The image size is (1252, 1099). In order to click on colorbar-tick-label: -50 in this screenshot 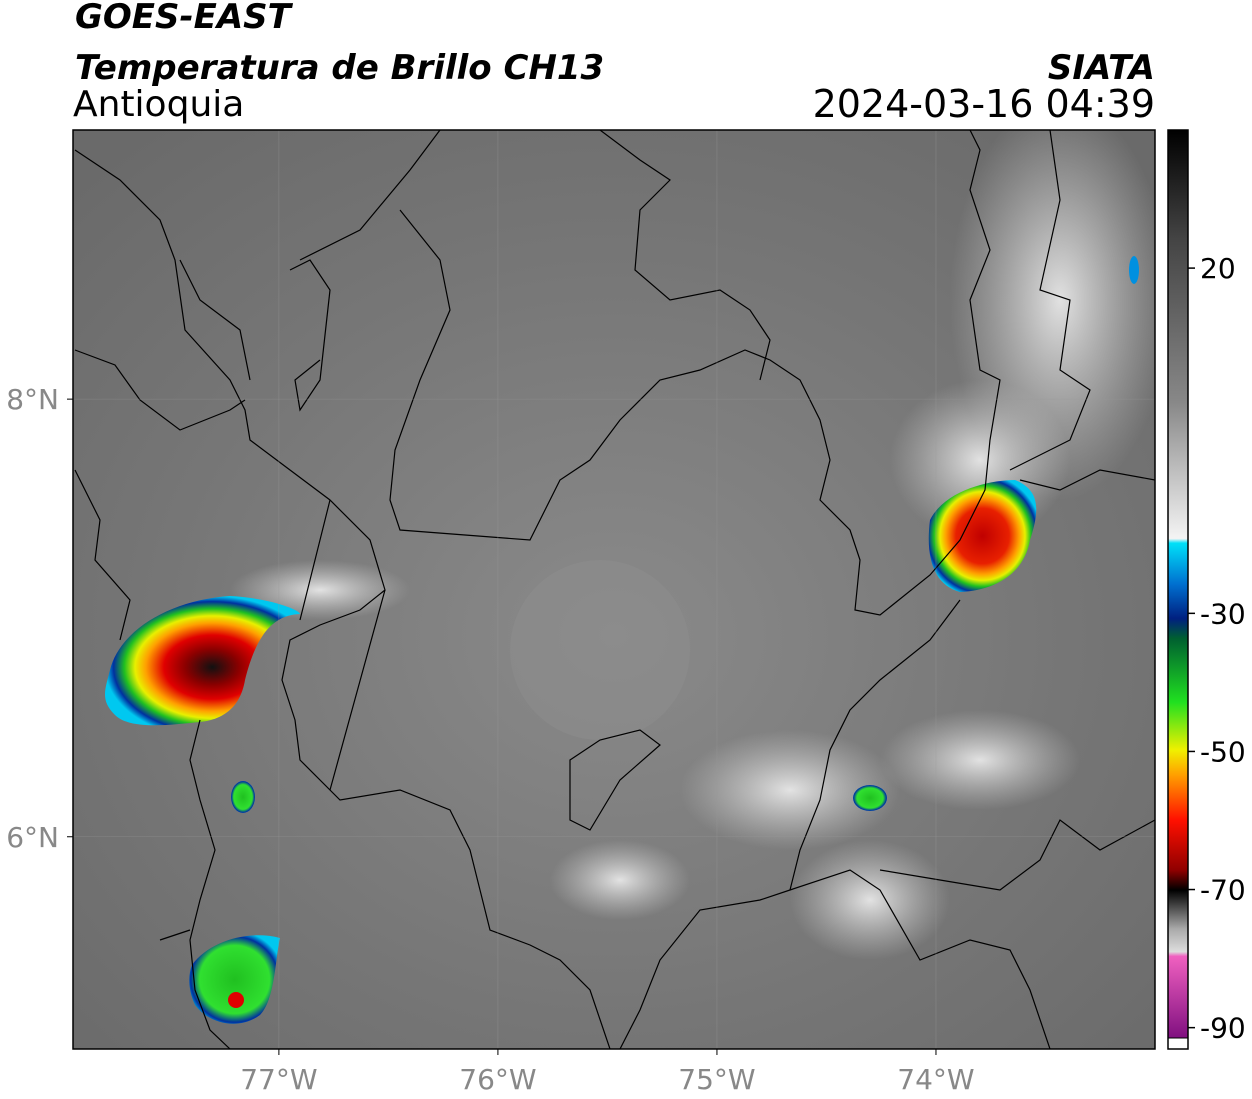, I will do `click(1223, 751)`.